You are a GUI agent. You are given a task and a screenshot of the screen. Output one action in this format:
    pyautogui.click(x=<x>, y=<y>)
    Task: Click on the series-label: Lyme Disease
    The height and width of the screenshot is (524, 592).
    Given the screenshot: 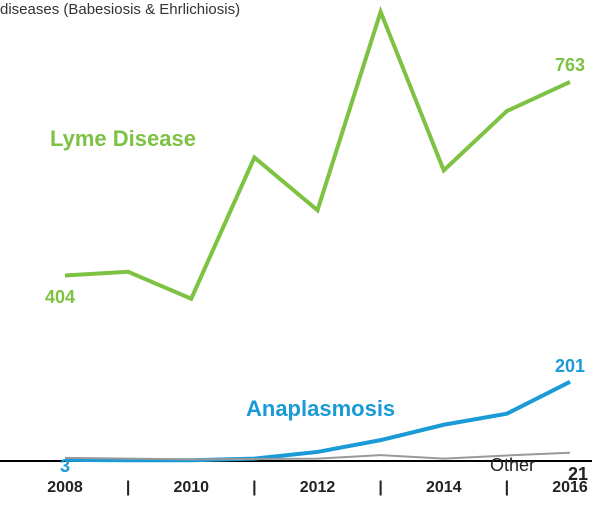 What is the action you would take?
    pyautogui.click(x=123, y=138)
    